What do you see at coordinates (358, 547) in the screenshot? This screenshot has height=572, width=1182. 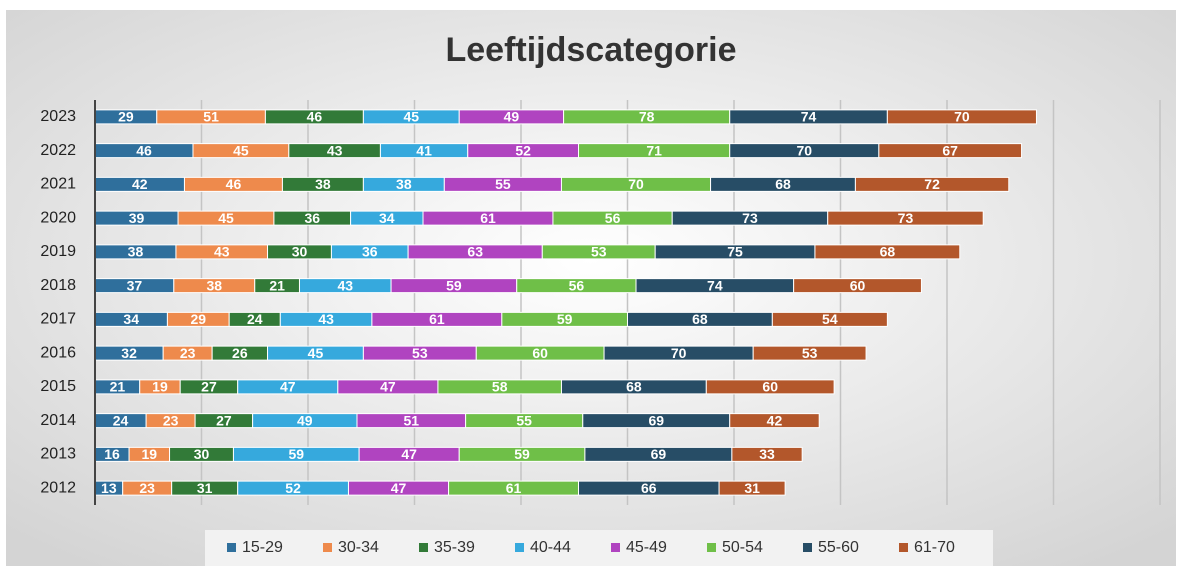 I see `legend-label: 30-34` at bounding box center [358, 547].